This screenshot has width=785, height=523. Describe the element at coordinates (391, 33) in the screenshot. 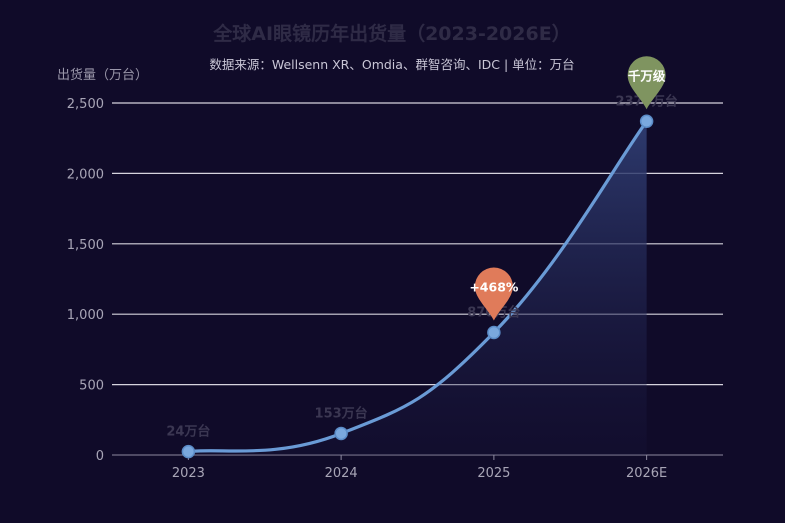

I see `chart-title: 全球AI眼镜历年出货量（2023-2026E）` at that location.